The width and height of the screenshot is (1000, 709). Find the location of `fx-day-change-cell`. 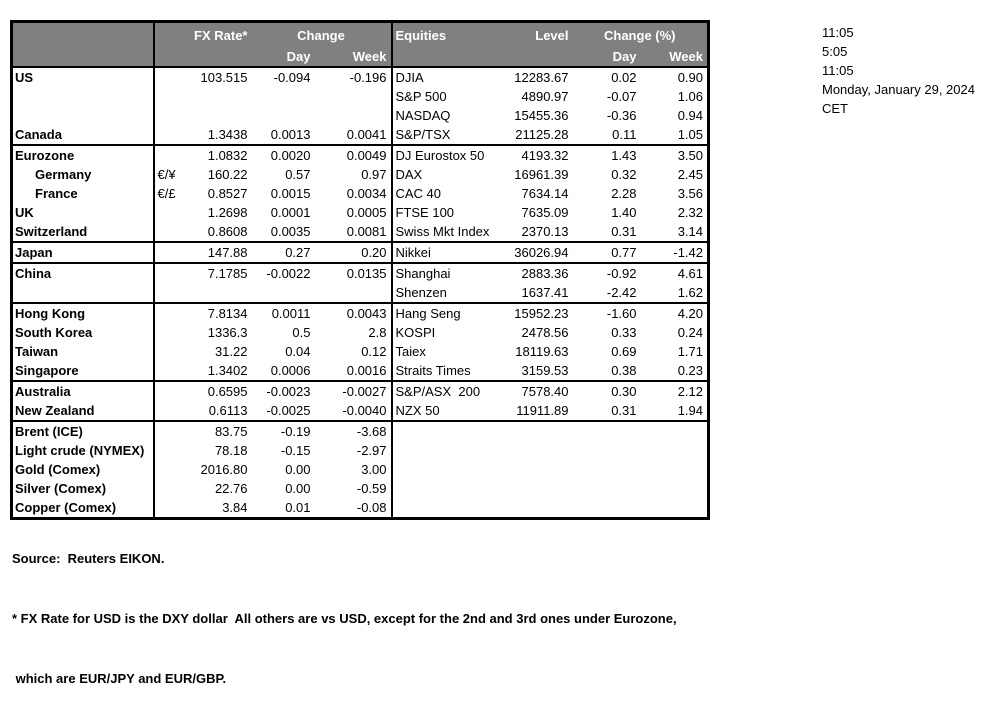

fx-day-change-cell is located at coordinates (283, 96).